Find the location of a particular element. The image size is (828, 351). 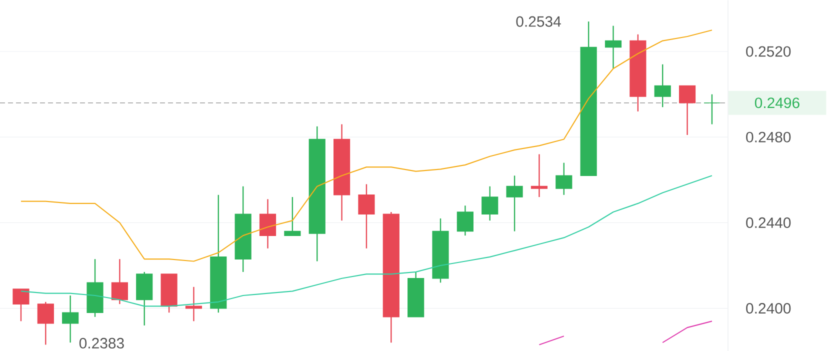

y-tick-label: 0.2480 is located at coordinates (768, 137).